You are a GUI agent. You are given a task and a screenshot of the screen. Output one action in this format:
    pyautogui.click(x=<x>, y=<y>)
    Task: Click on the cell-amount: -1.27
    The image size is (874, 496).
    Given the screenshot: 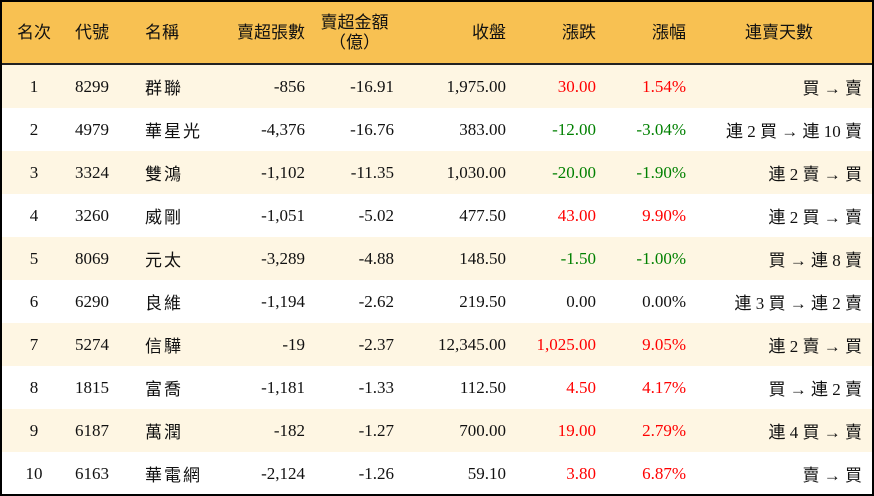 What is the action you would take?
    pyautogui.click(x=349, y=430)
    